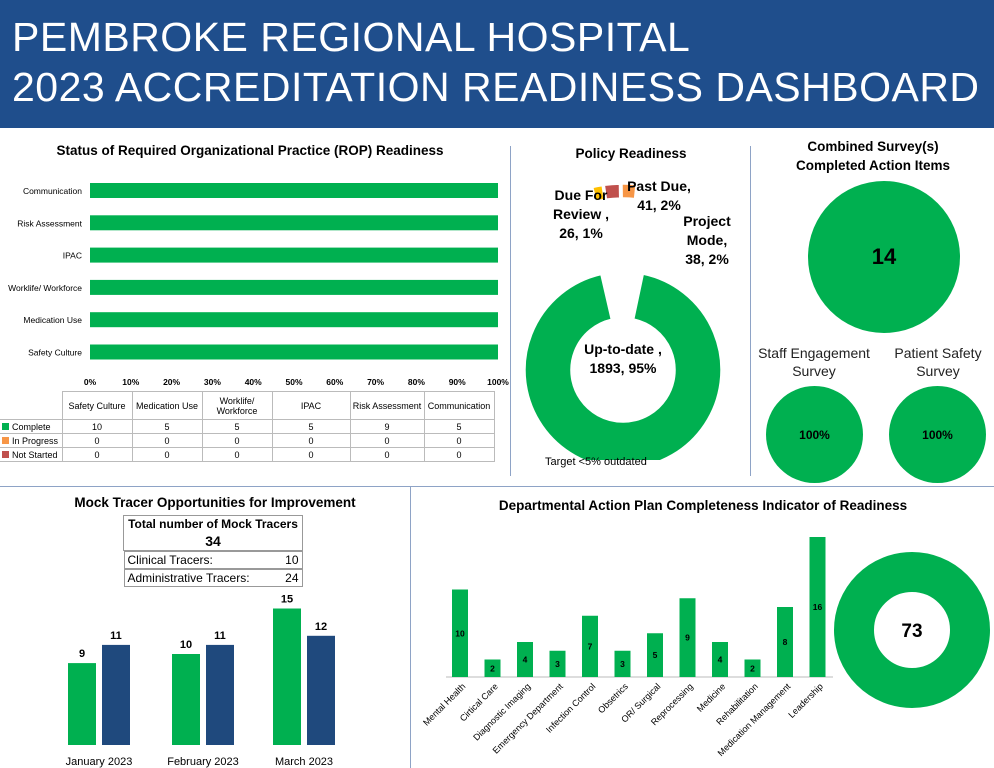  I want to click on table-row: Administrative Tracers: 24, so click(213, 578).